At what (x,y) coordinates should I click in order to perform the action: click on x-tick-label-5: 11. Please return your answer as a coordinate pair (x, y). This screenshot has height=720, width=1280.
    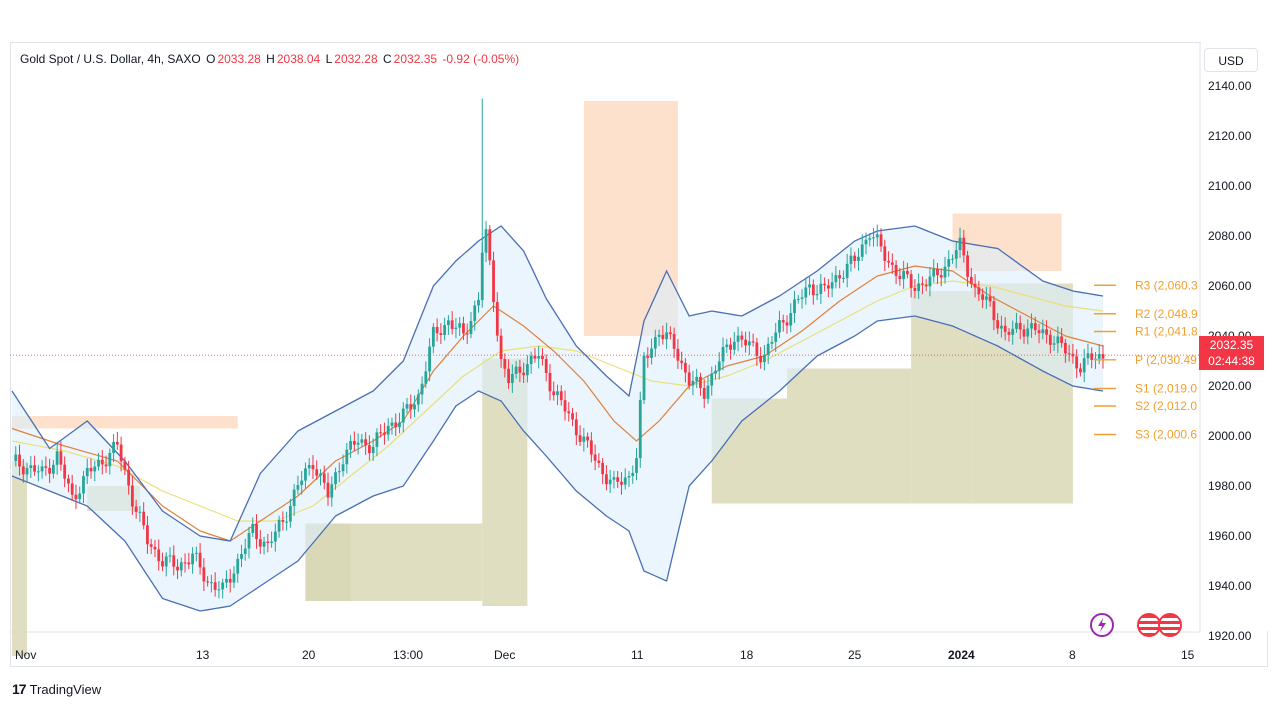
    Looking at the image, I should click on (637, 655).